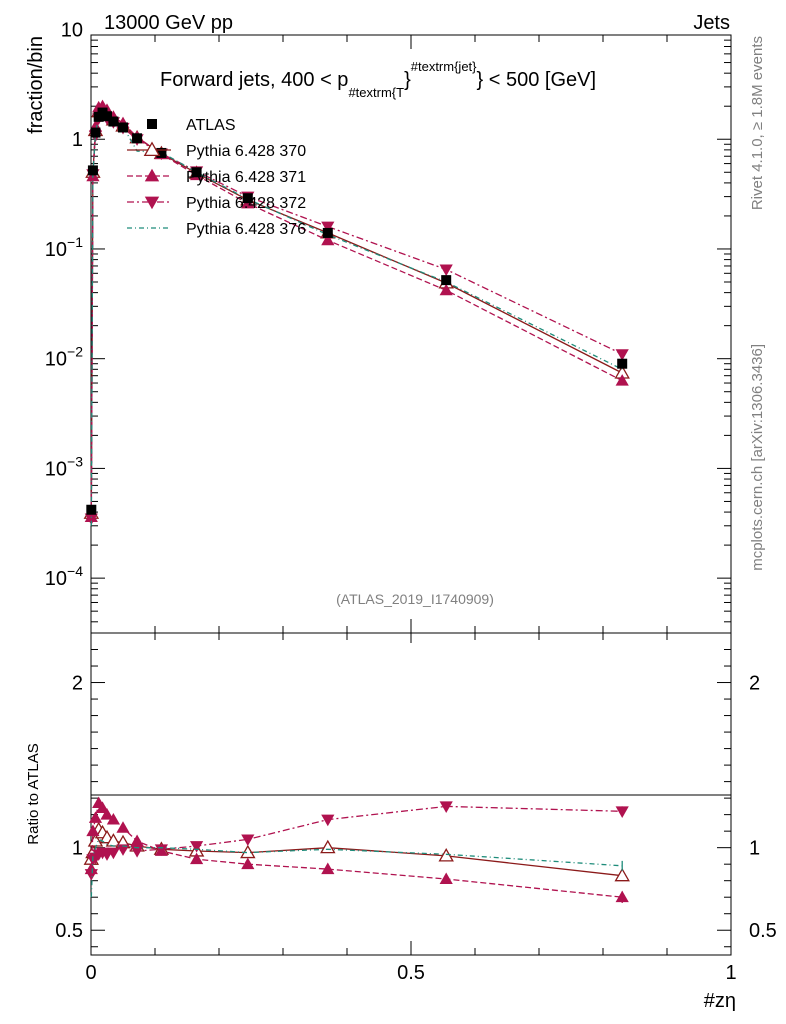 The image size is (786, 1024). What do you see at coordinates (72, 31) in the screenshot?
I see `y-tick-label: 10` at bounding box center [72, 31].